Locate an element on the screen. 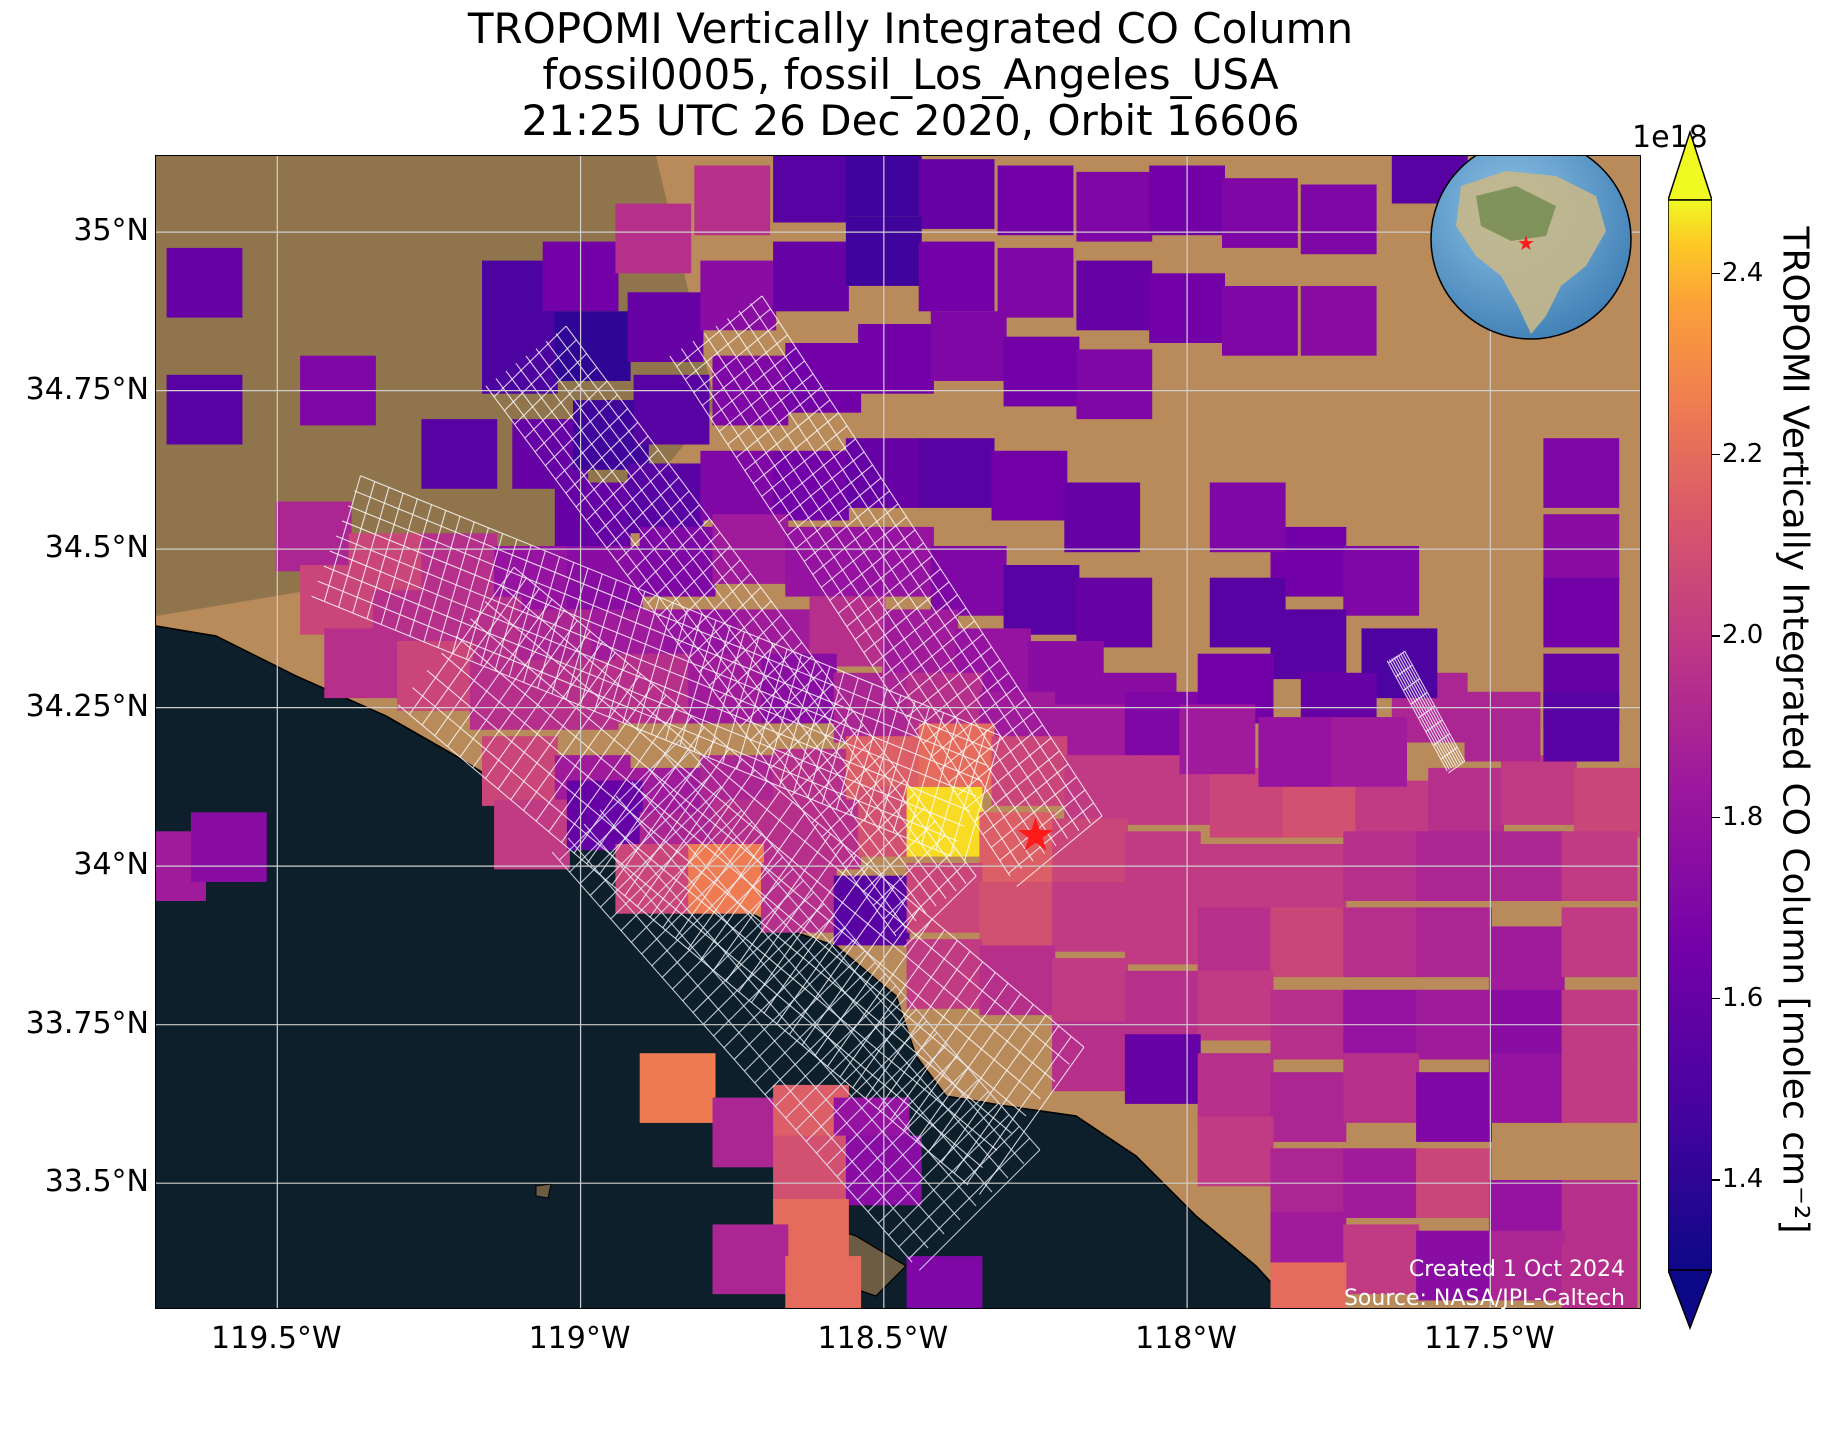 The height and width of the screenshot is (1448, 1821). colorbar-tick-label: 2.2 is located at coordinates (1743, 453).